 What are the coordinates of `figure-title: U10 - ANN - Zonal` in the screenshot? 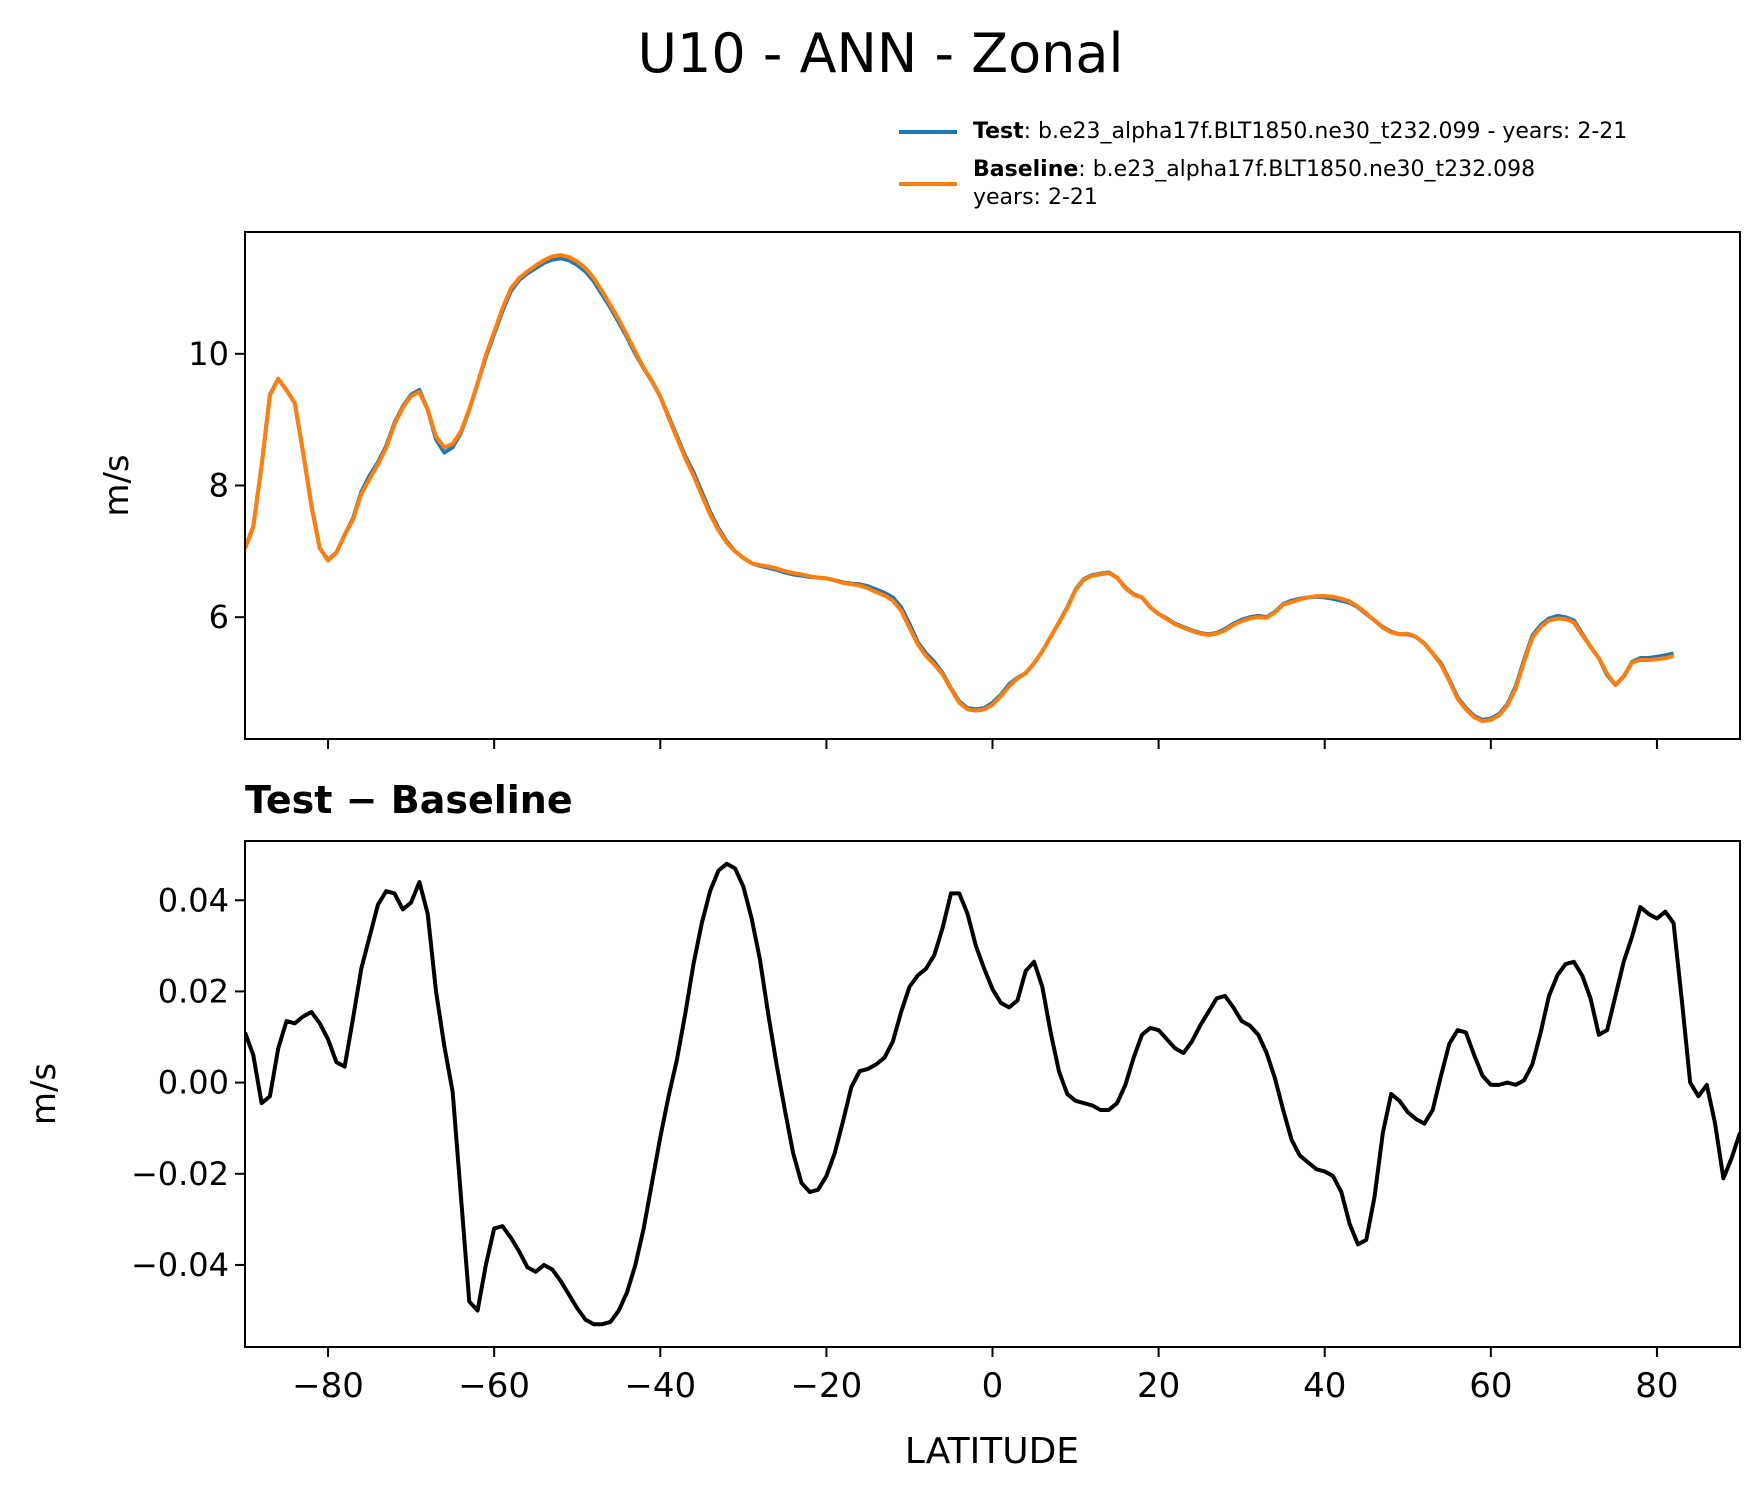 It's located at (880, 53).